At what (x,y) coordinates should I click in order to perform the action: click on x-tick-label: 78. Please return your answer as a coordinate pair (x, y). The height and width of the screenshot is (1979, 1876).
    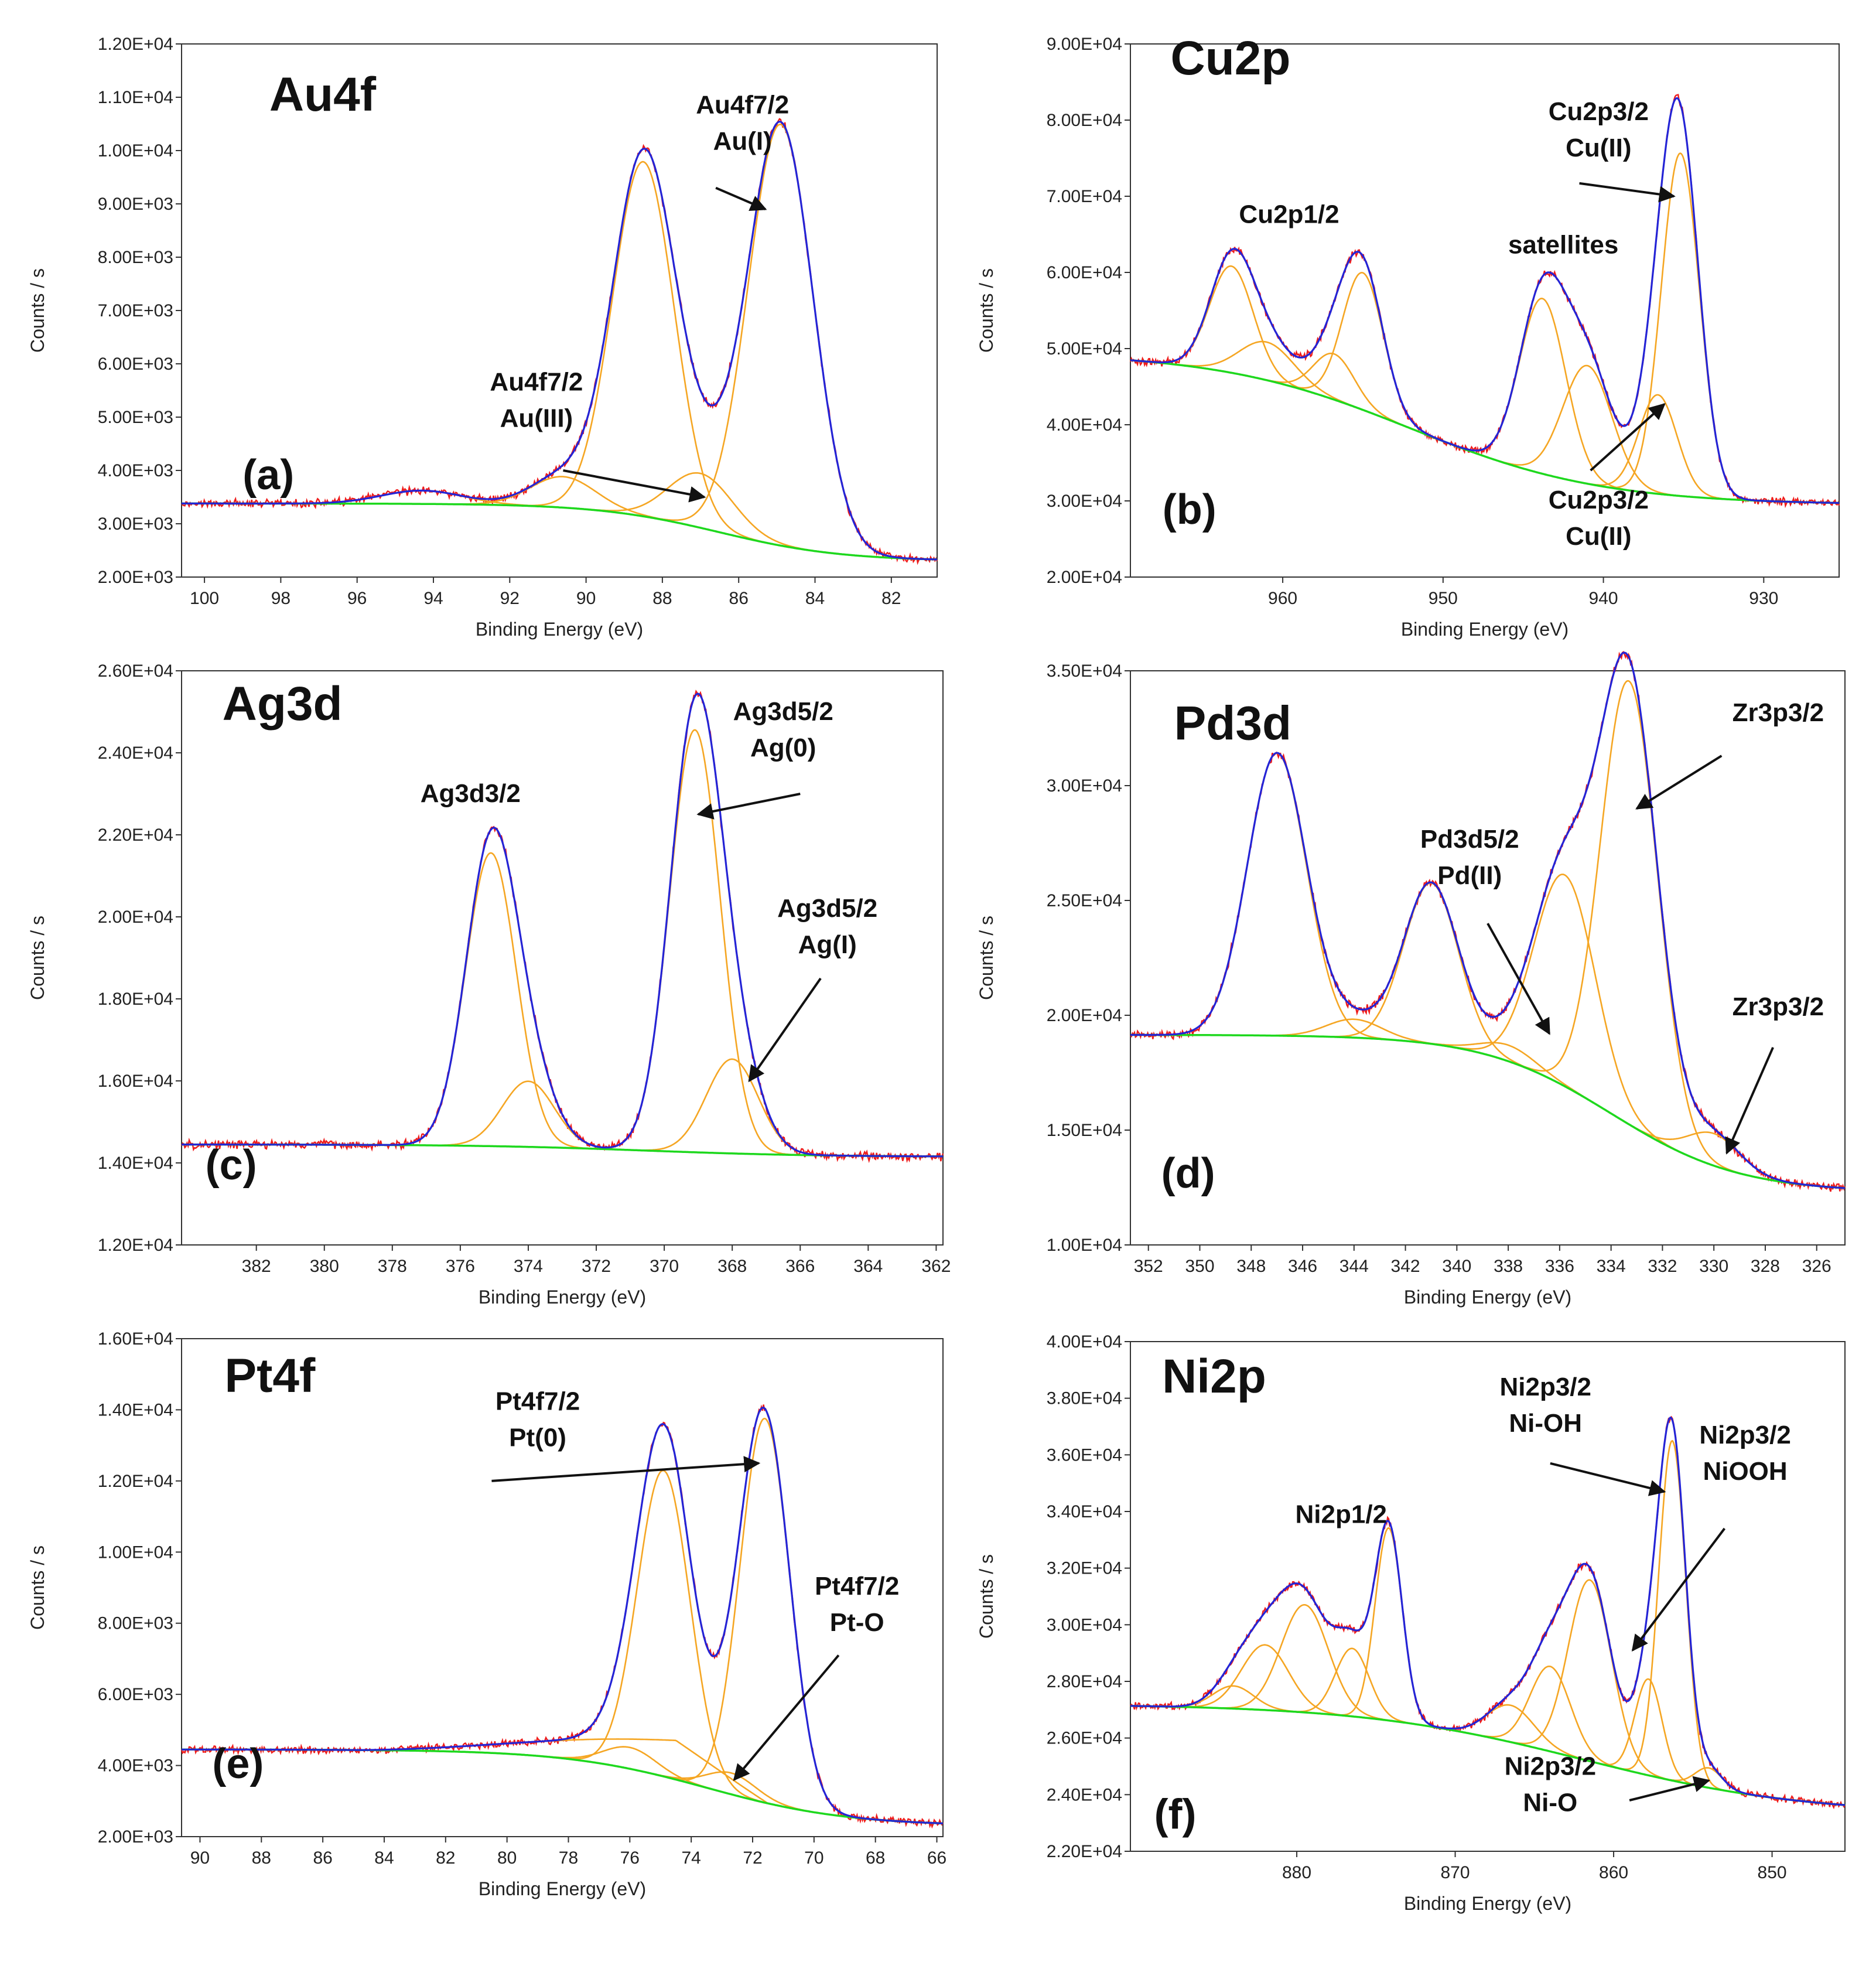
    Looking at the image, I should click on (568, 1858).